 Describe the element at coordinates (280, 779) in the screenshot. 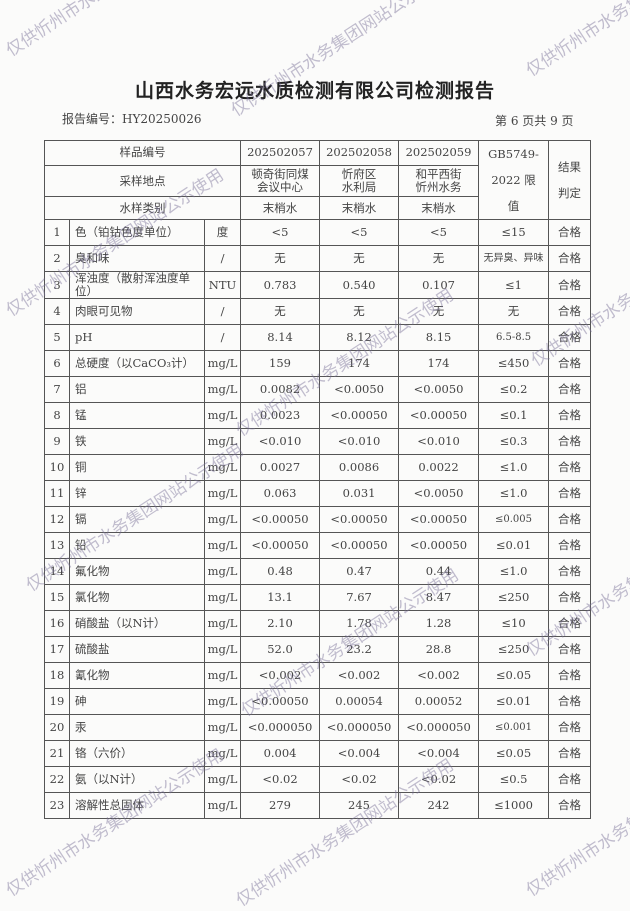

I see `sample-value: <0.02` at that location.